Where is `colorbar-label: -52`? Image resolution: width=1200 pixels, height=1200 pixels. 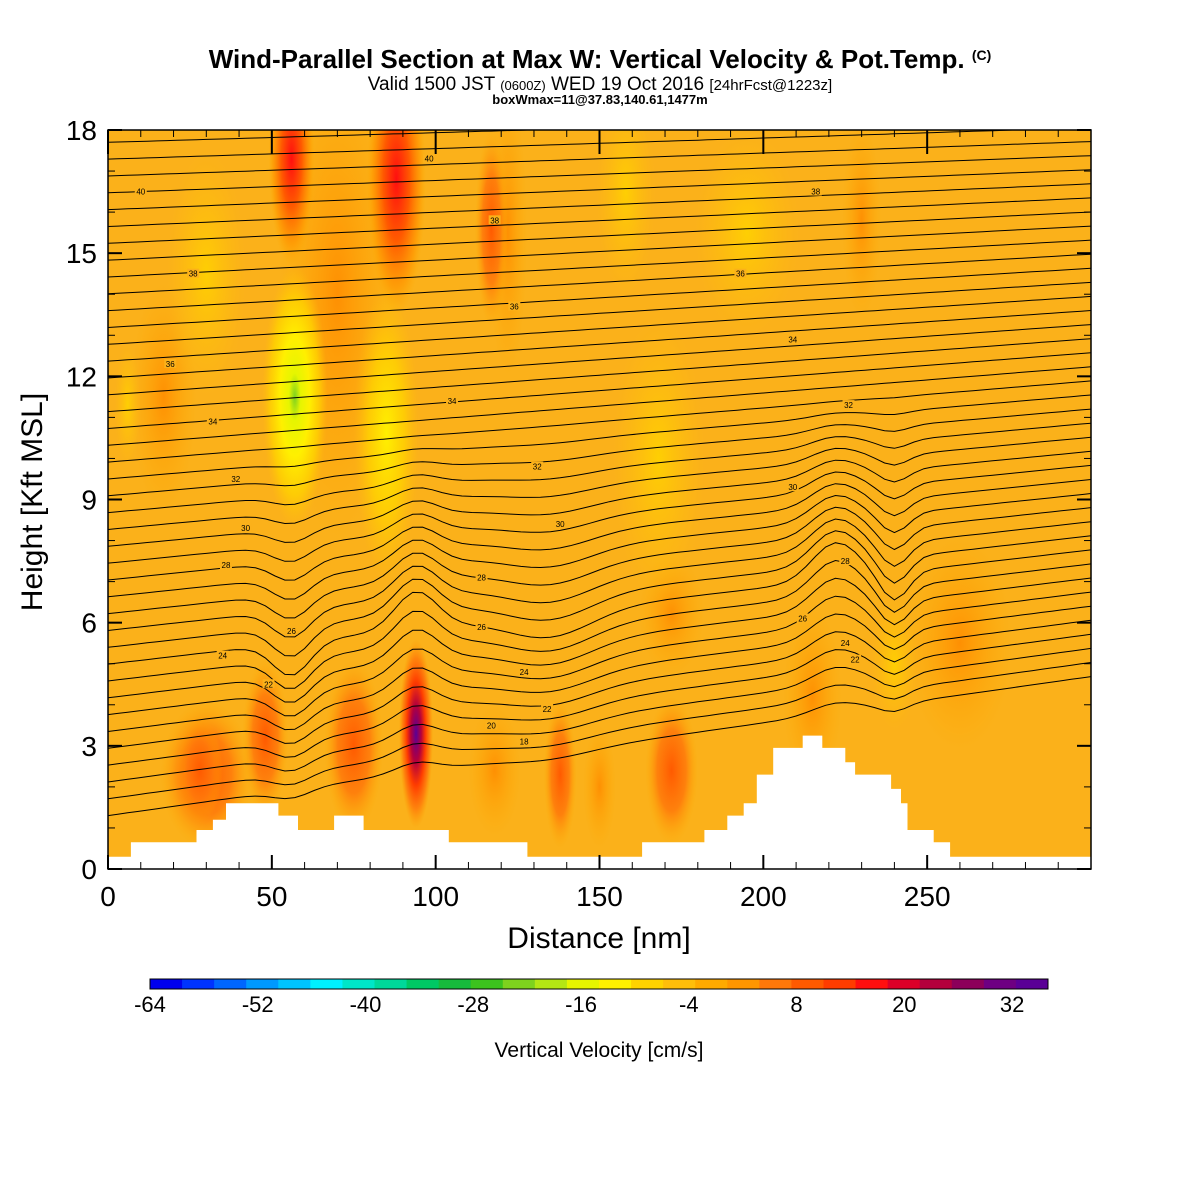
colorbar-label: -52 is located at coordinates (258, 1004).